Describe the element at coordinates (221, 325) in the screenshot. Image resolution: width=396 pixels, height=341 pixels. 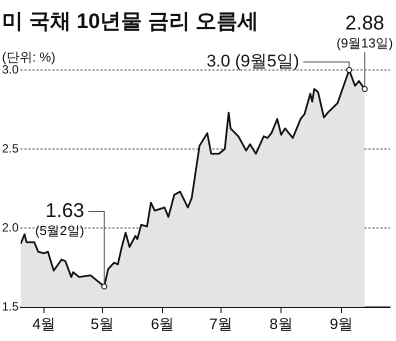
I see `x-tick-label: 7월` at that location.